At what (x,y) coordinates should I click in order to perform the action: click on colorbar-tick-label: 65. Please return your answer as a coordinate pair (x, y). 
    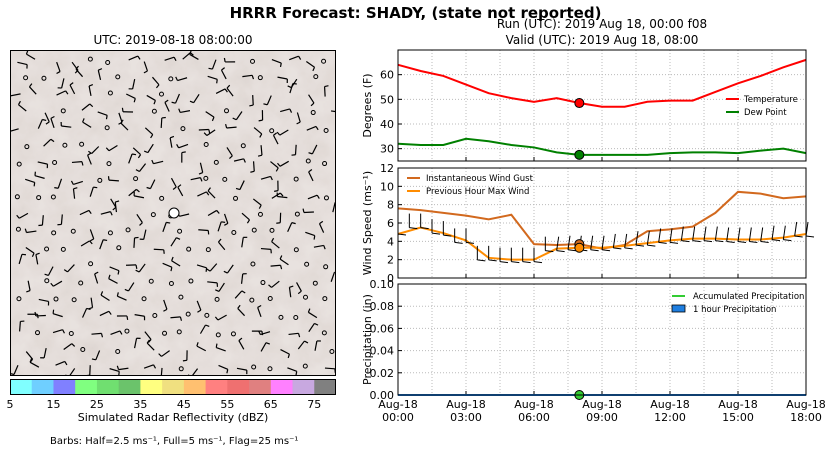
    Looking at the image, I should click on (271, 404).